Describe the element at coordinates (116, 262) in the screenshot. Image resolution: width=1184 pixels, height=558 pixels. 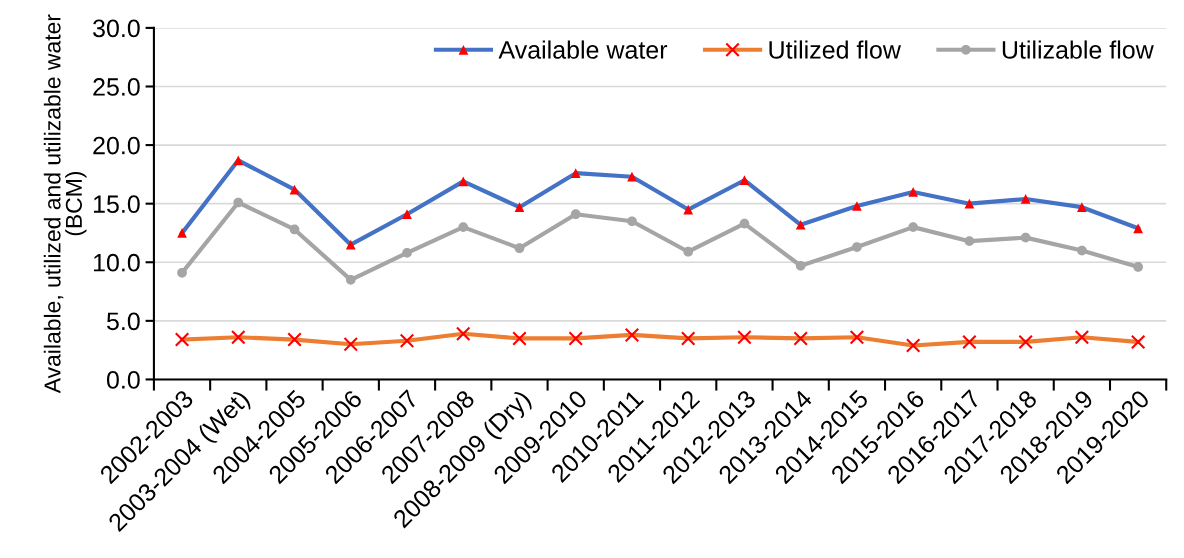
I see `y-tick-label: 10.0` at that location.